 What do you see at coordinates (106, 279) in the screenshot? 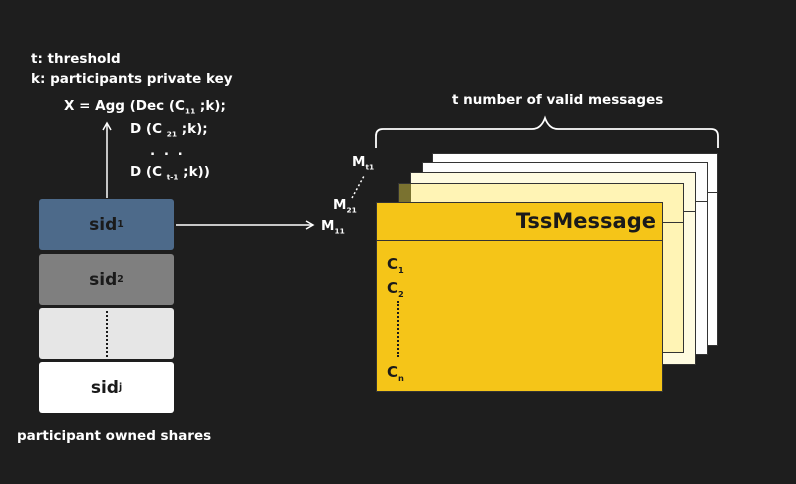
I see `share-sid-2: sid 2` at bounding box center [106, 279].